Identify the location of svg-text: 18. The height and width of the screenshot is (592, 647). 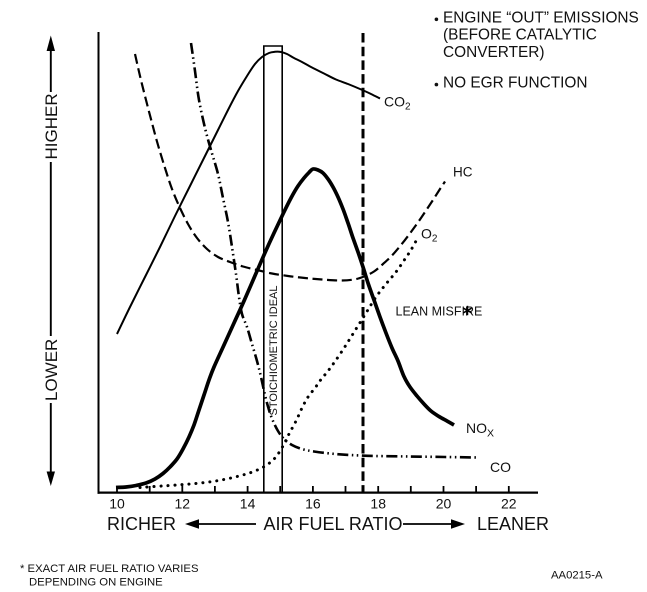
(378, 504).